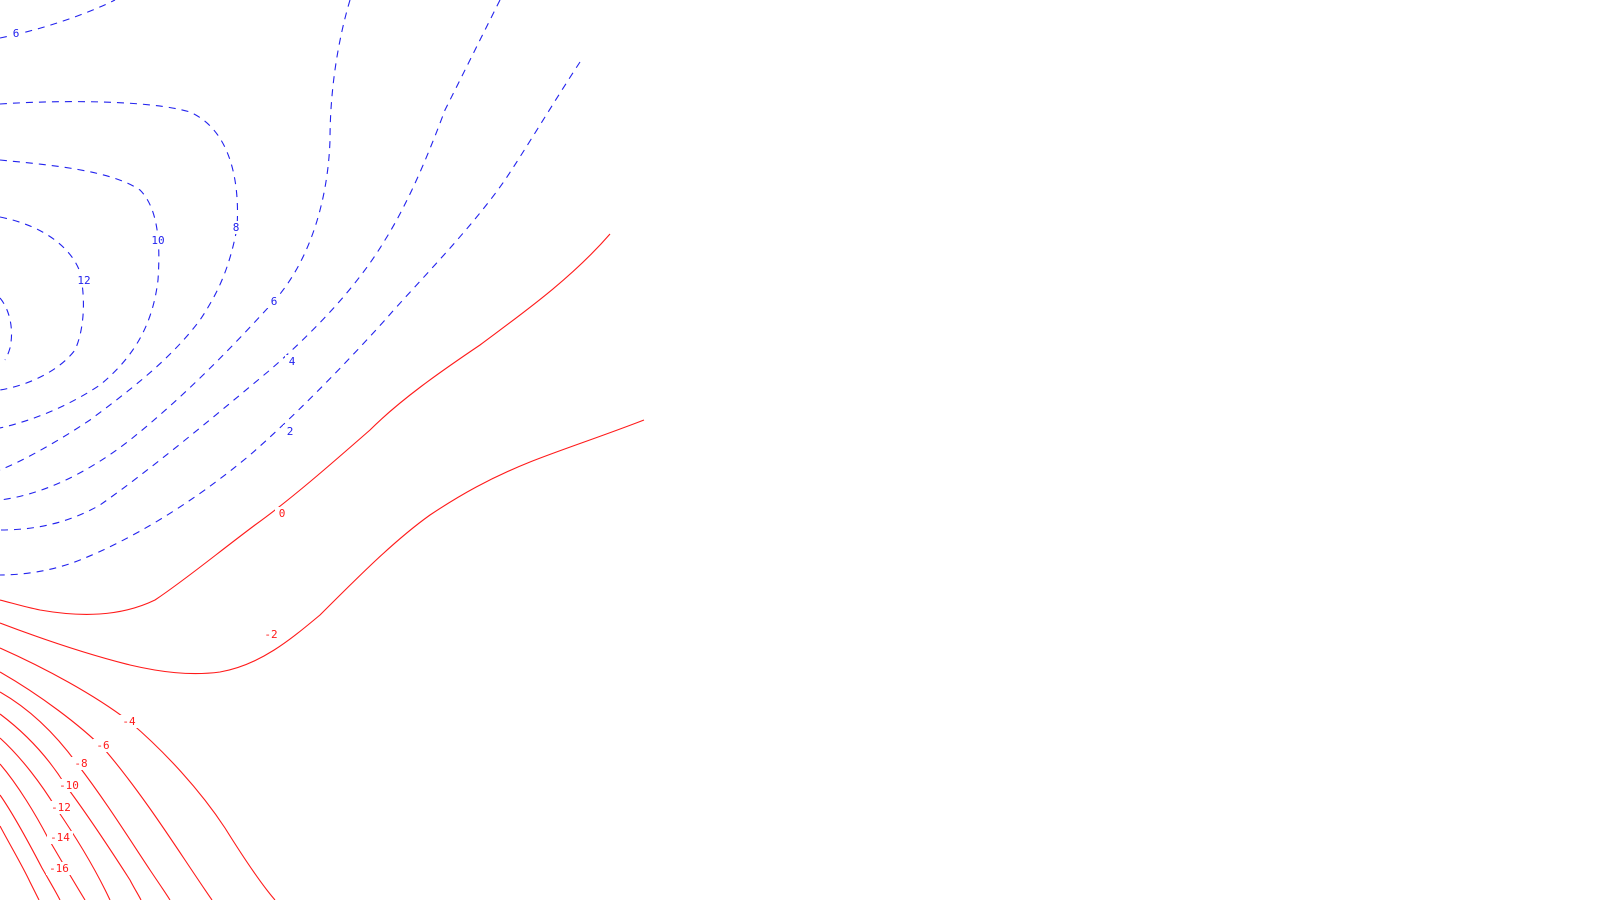 The height and width of the screenshot is (900, 1600). I want to click on svg-text: 12, so click(83, 280).